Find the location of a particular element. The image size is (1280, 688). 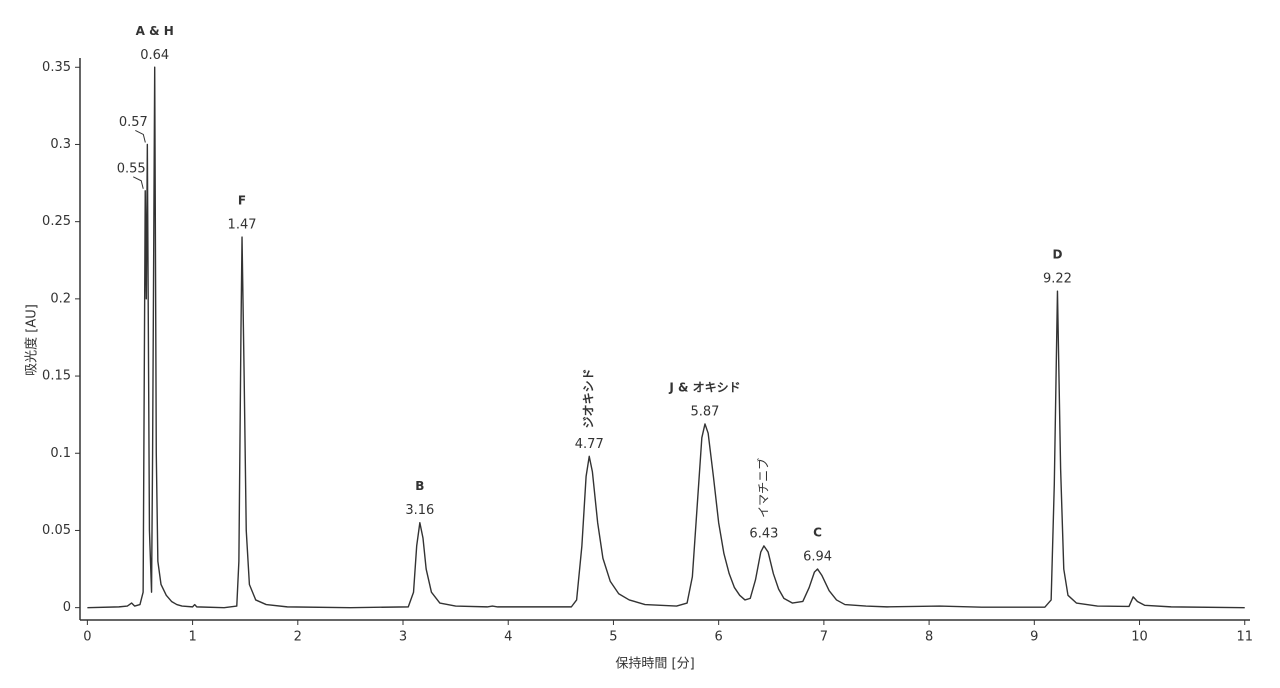

peak-label: 5.87 is located at coordinates (705, 411).